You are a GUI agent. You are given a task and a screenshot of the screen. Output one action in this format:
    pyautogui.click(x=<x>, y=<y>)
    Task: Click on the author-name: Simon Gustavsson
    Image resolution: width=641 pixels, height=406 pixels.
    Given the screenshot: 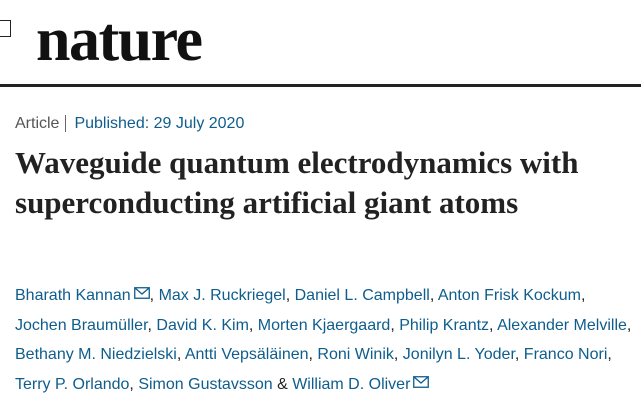 What is the action you would take?
    pyautogui.click(x=205, y=384)
    